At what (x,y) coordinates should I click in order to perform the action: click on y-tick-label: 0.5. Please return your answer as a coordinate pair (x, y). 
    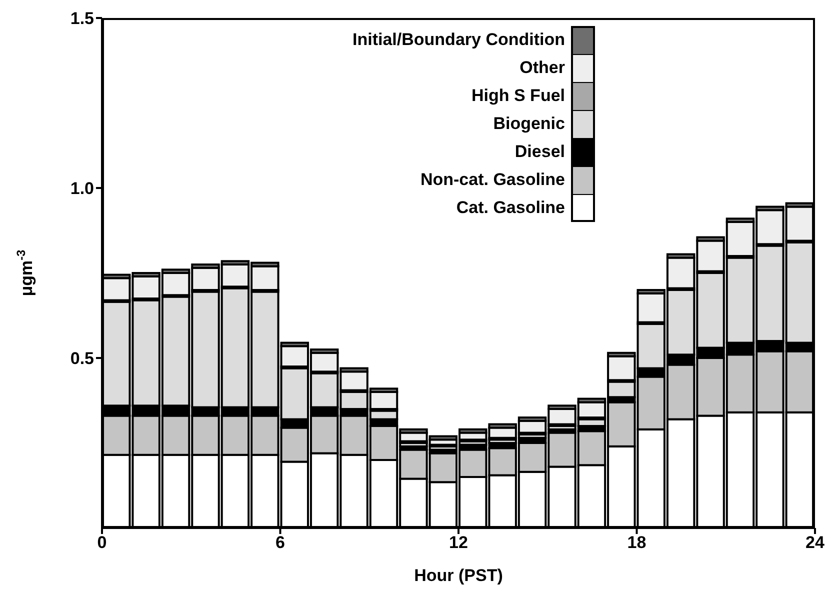
    Looking at the image, I should click on (82, 358).